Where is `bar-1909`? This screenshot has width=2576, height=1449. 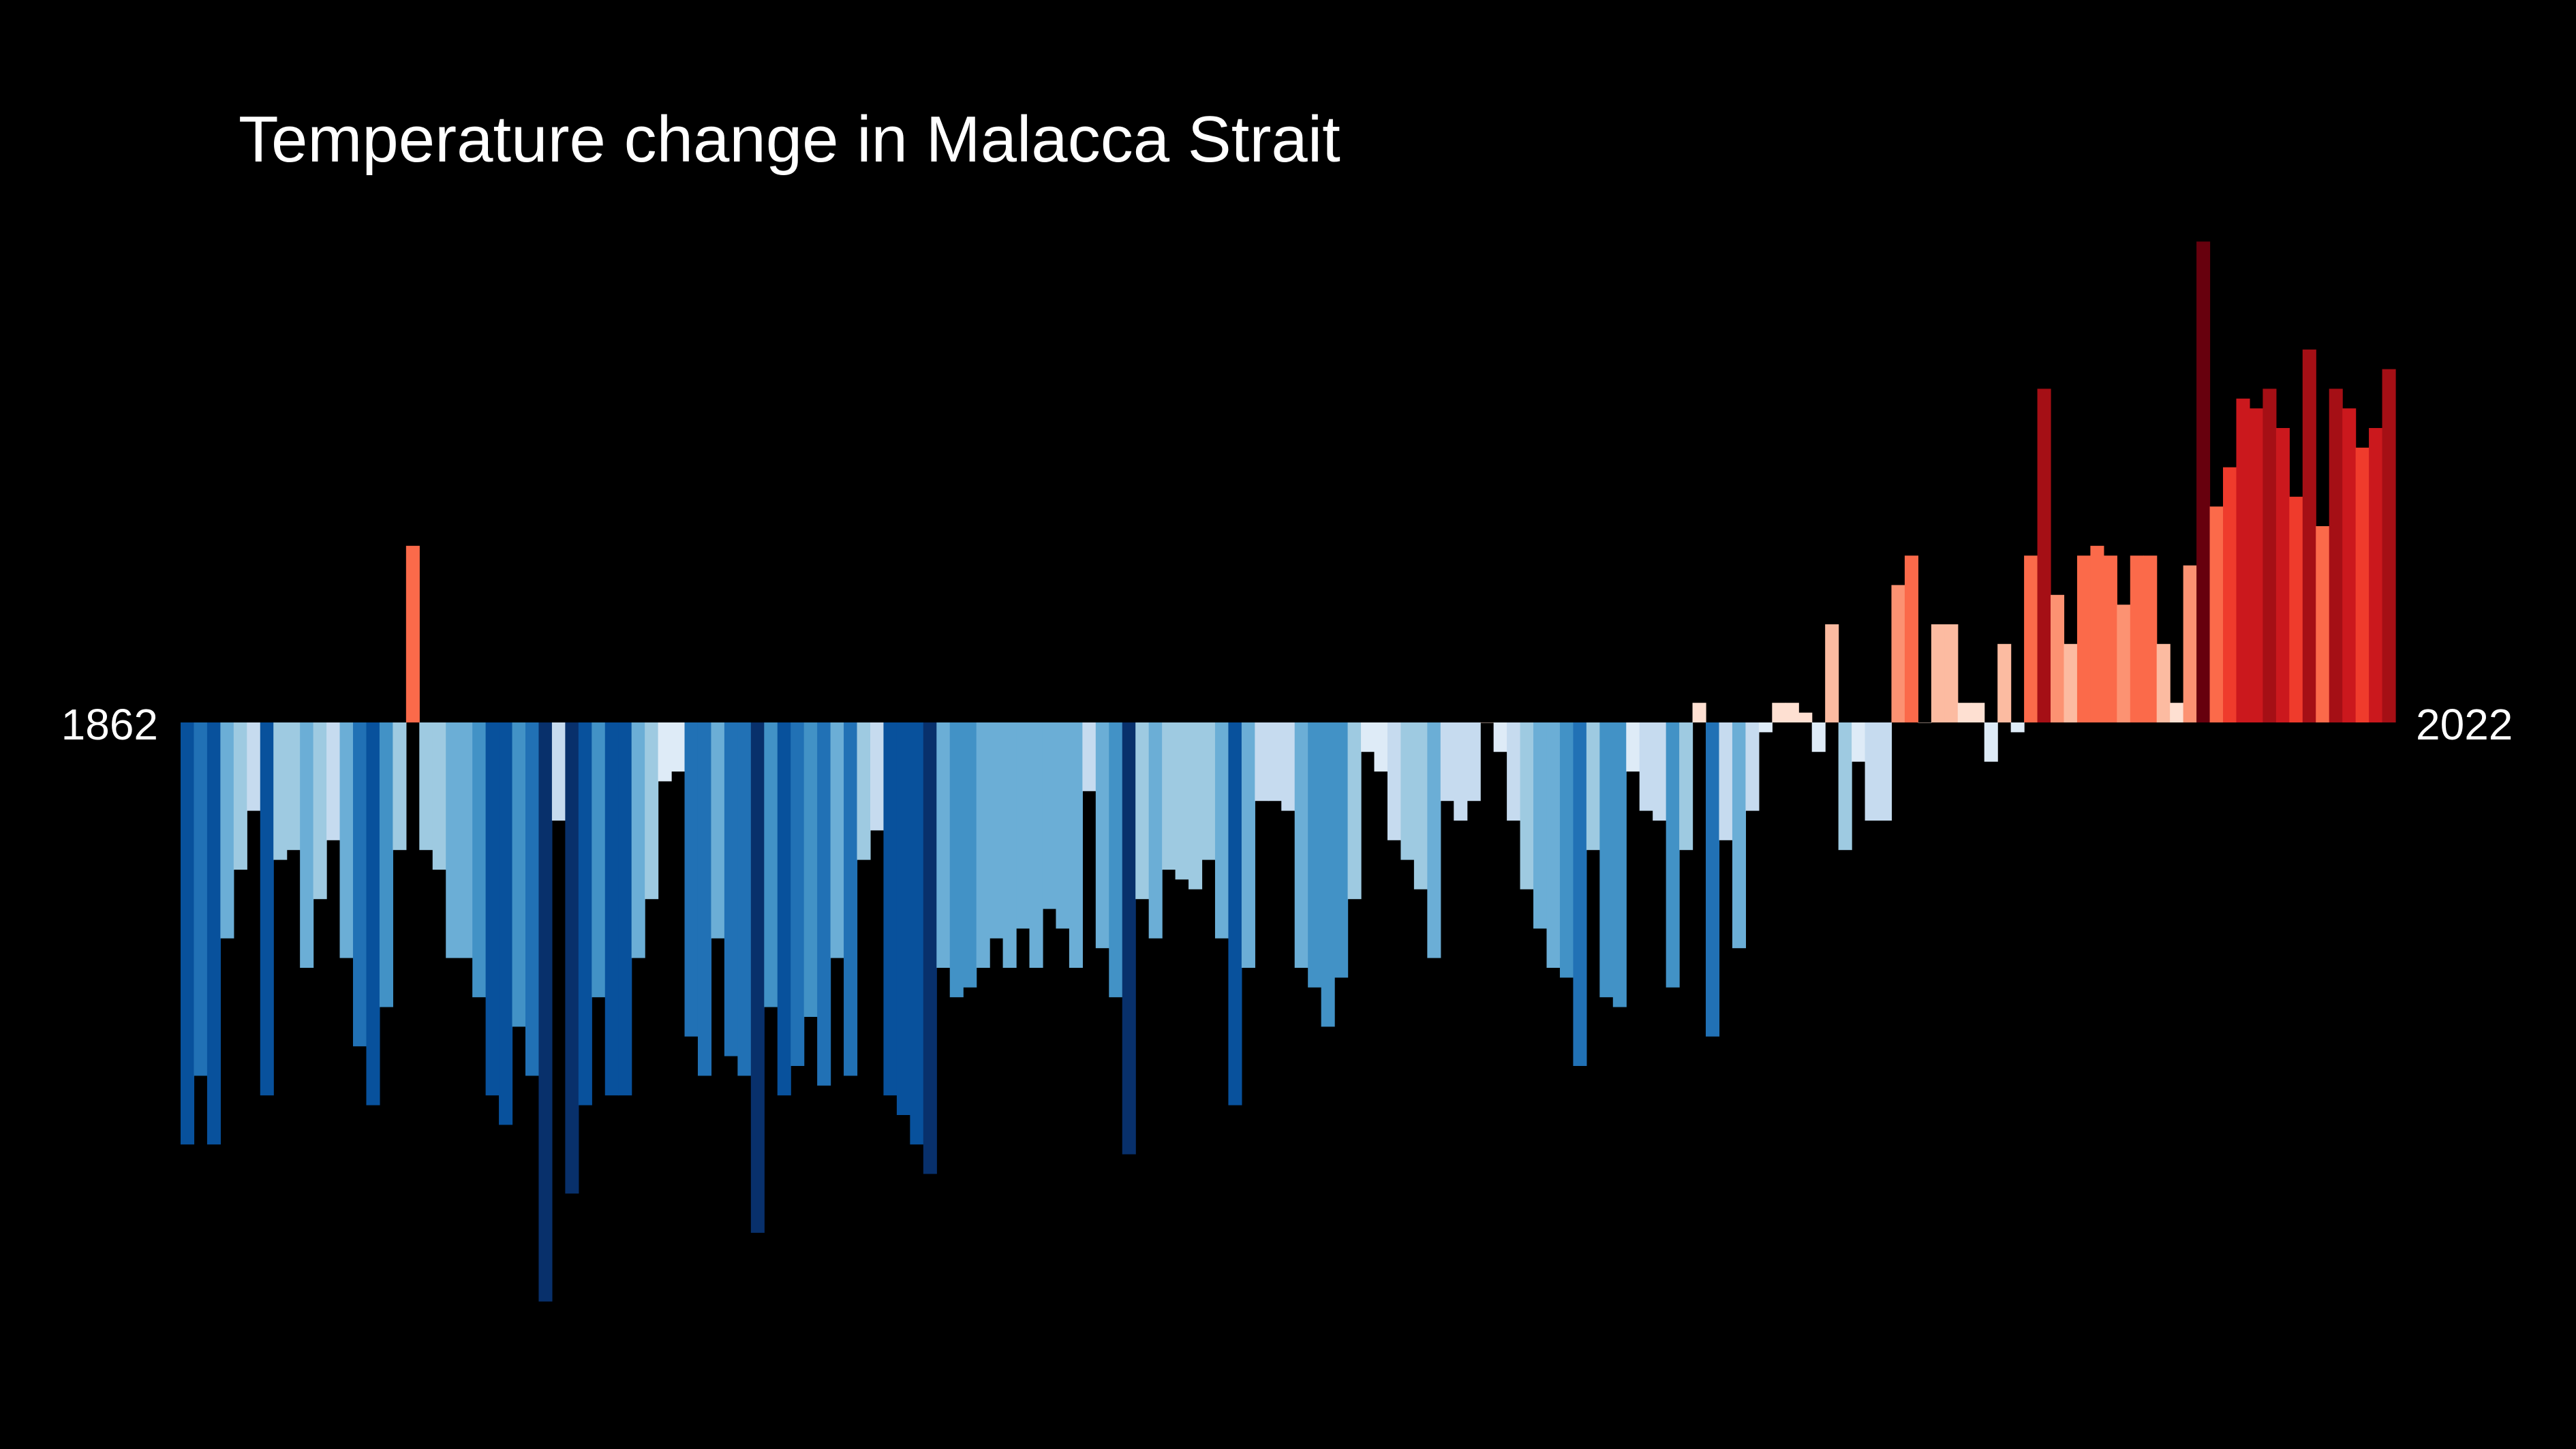 bar-1909 is located at coordinates (810, 870).